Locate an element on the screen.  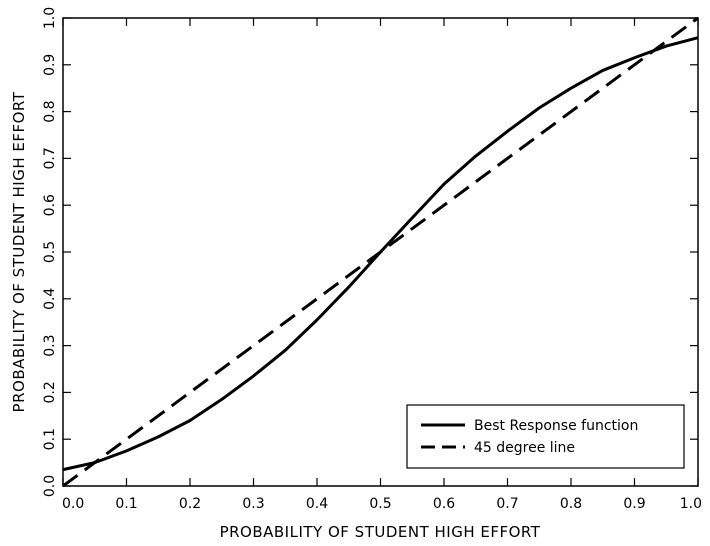
x-tick-label: 0.5 is located at coordinates (380, 504).